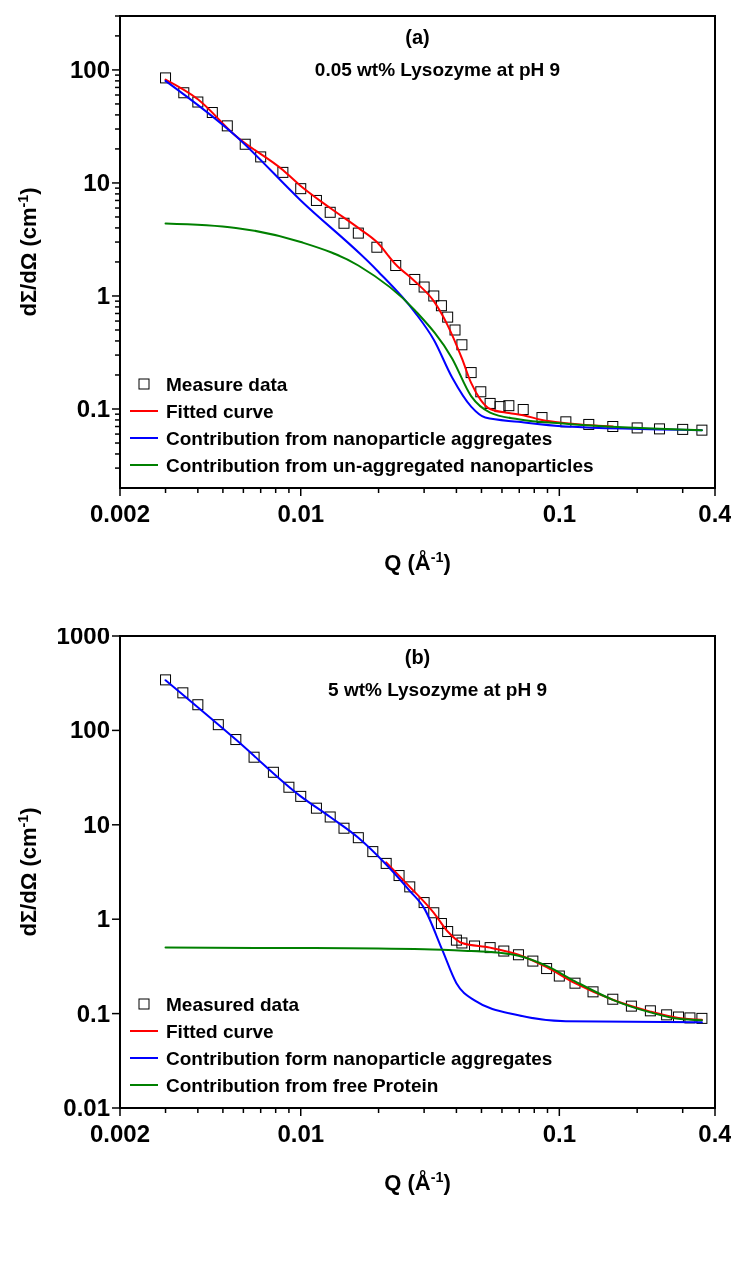  I want to click on legend-label: Contribution from un-aggregated nanoparticles, so click(380, 465).